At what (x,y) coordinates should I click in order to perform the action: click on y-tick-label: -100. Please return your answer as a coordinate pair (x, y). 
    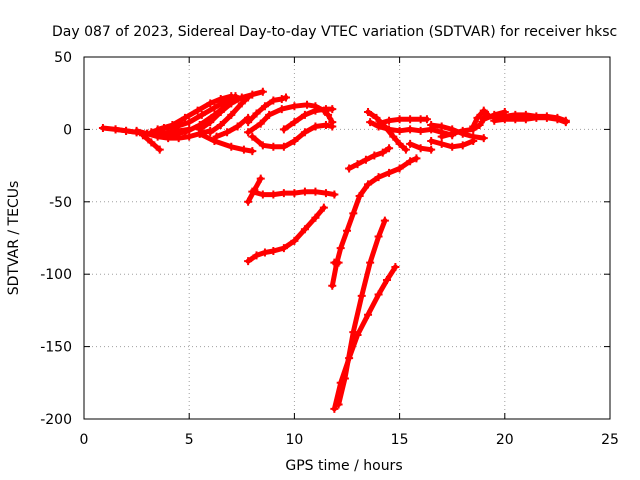
    Looking at the image, I should click on (56, 275).